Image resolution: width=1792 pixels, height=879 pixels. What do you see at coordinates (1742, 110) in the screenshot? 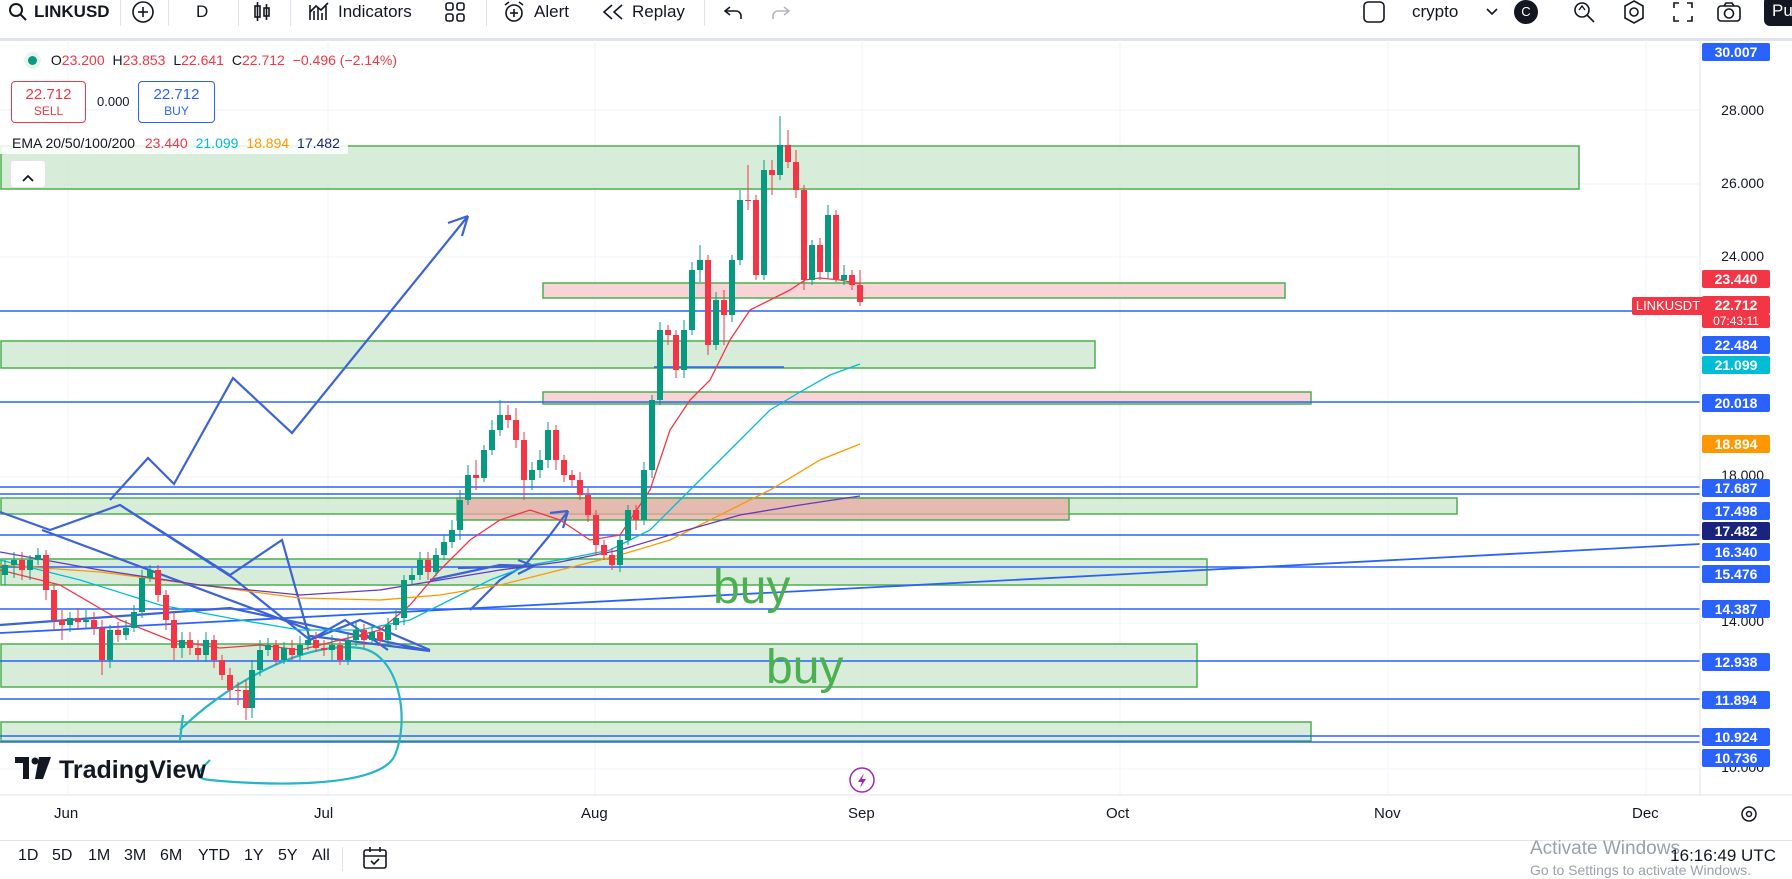
I see `y-tick-label: 28.000` at bounding box center [1742, 110].